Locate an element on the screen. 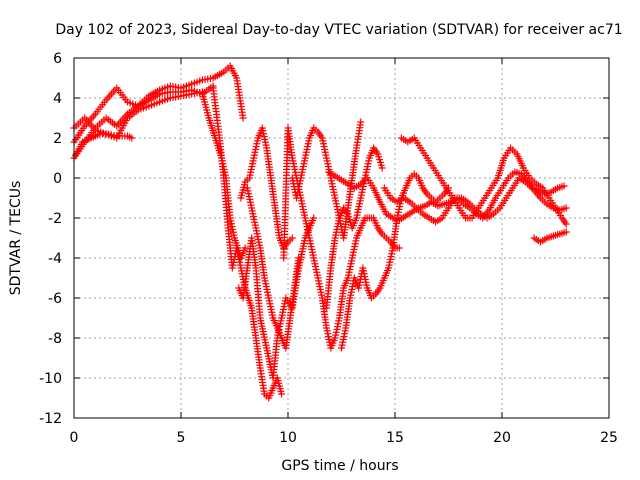 The image size is (640, 480). series-track-f is located at coordinates (247, 243).